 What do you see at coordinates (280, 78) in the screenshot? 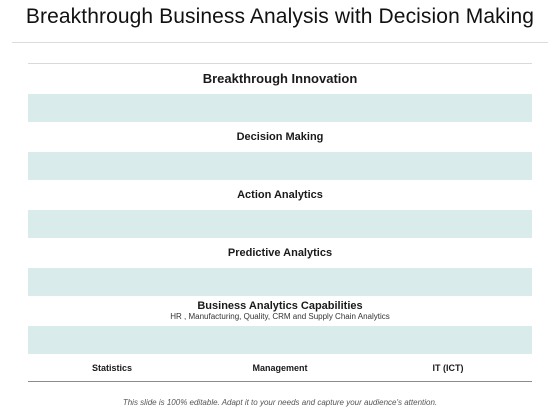
I see `level-breakthrough-innovation: Breakthrough Innovation` at bounding box center [280, 78].